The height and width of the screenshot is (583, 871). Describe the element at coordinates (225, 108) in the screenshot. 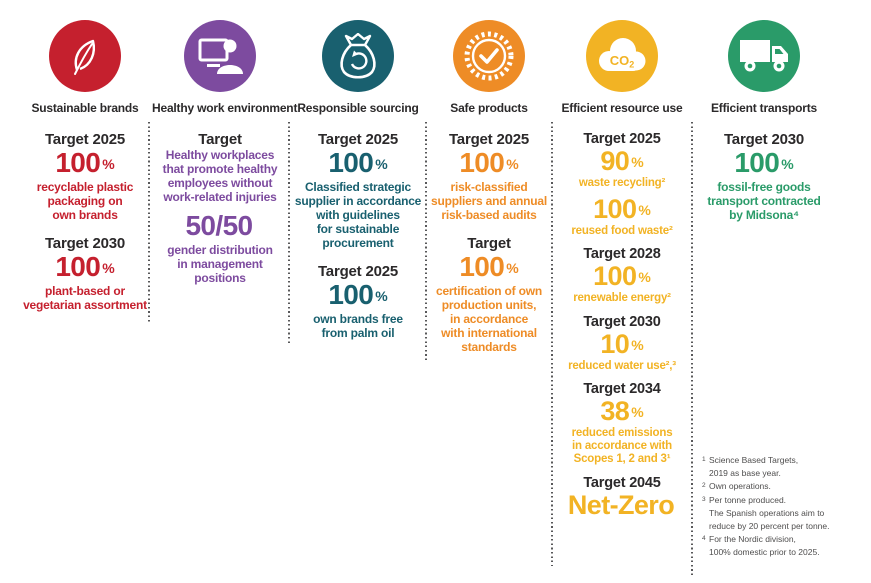

I see `column-title: Healthy work environment` at that location.